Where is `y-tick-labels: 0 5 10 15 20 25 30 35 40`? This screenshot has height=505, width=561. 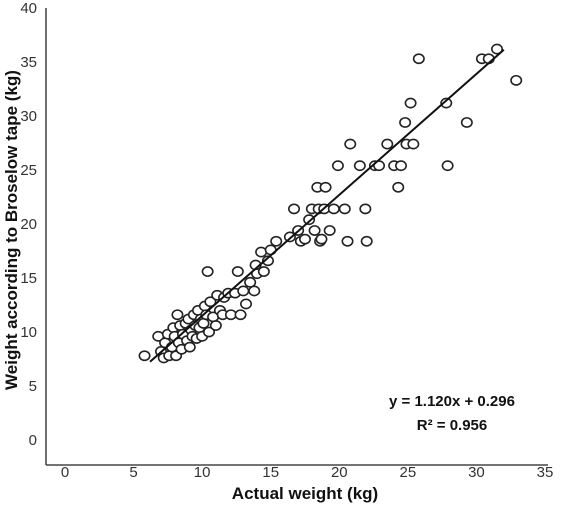 y-tick-labels: 0 5 10 15 20 25 30 35 40 is located at coordinates (28, 224).